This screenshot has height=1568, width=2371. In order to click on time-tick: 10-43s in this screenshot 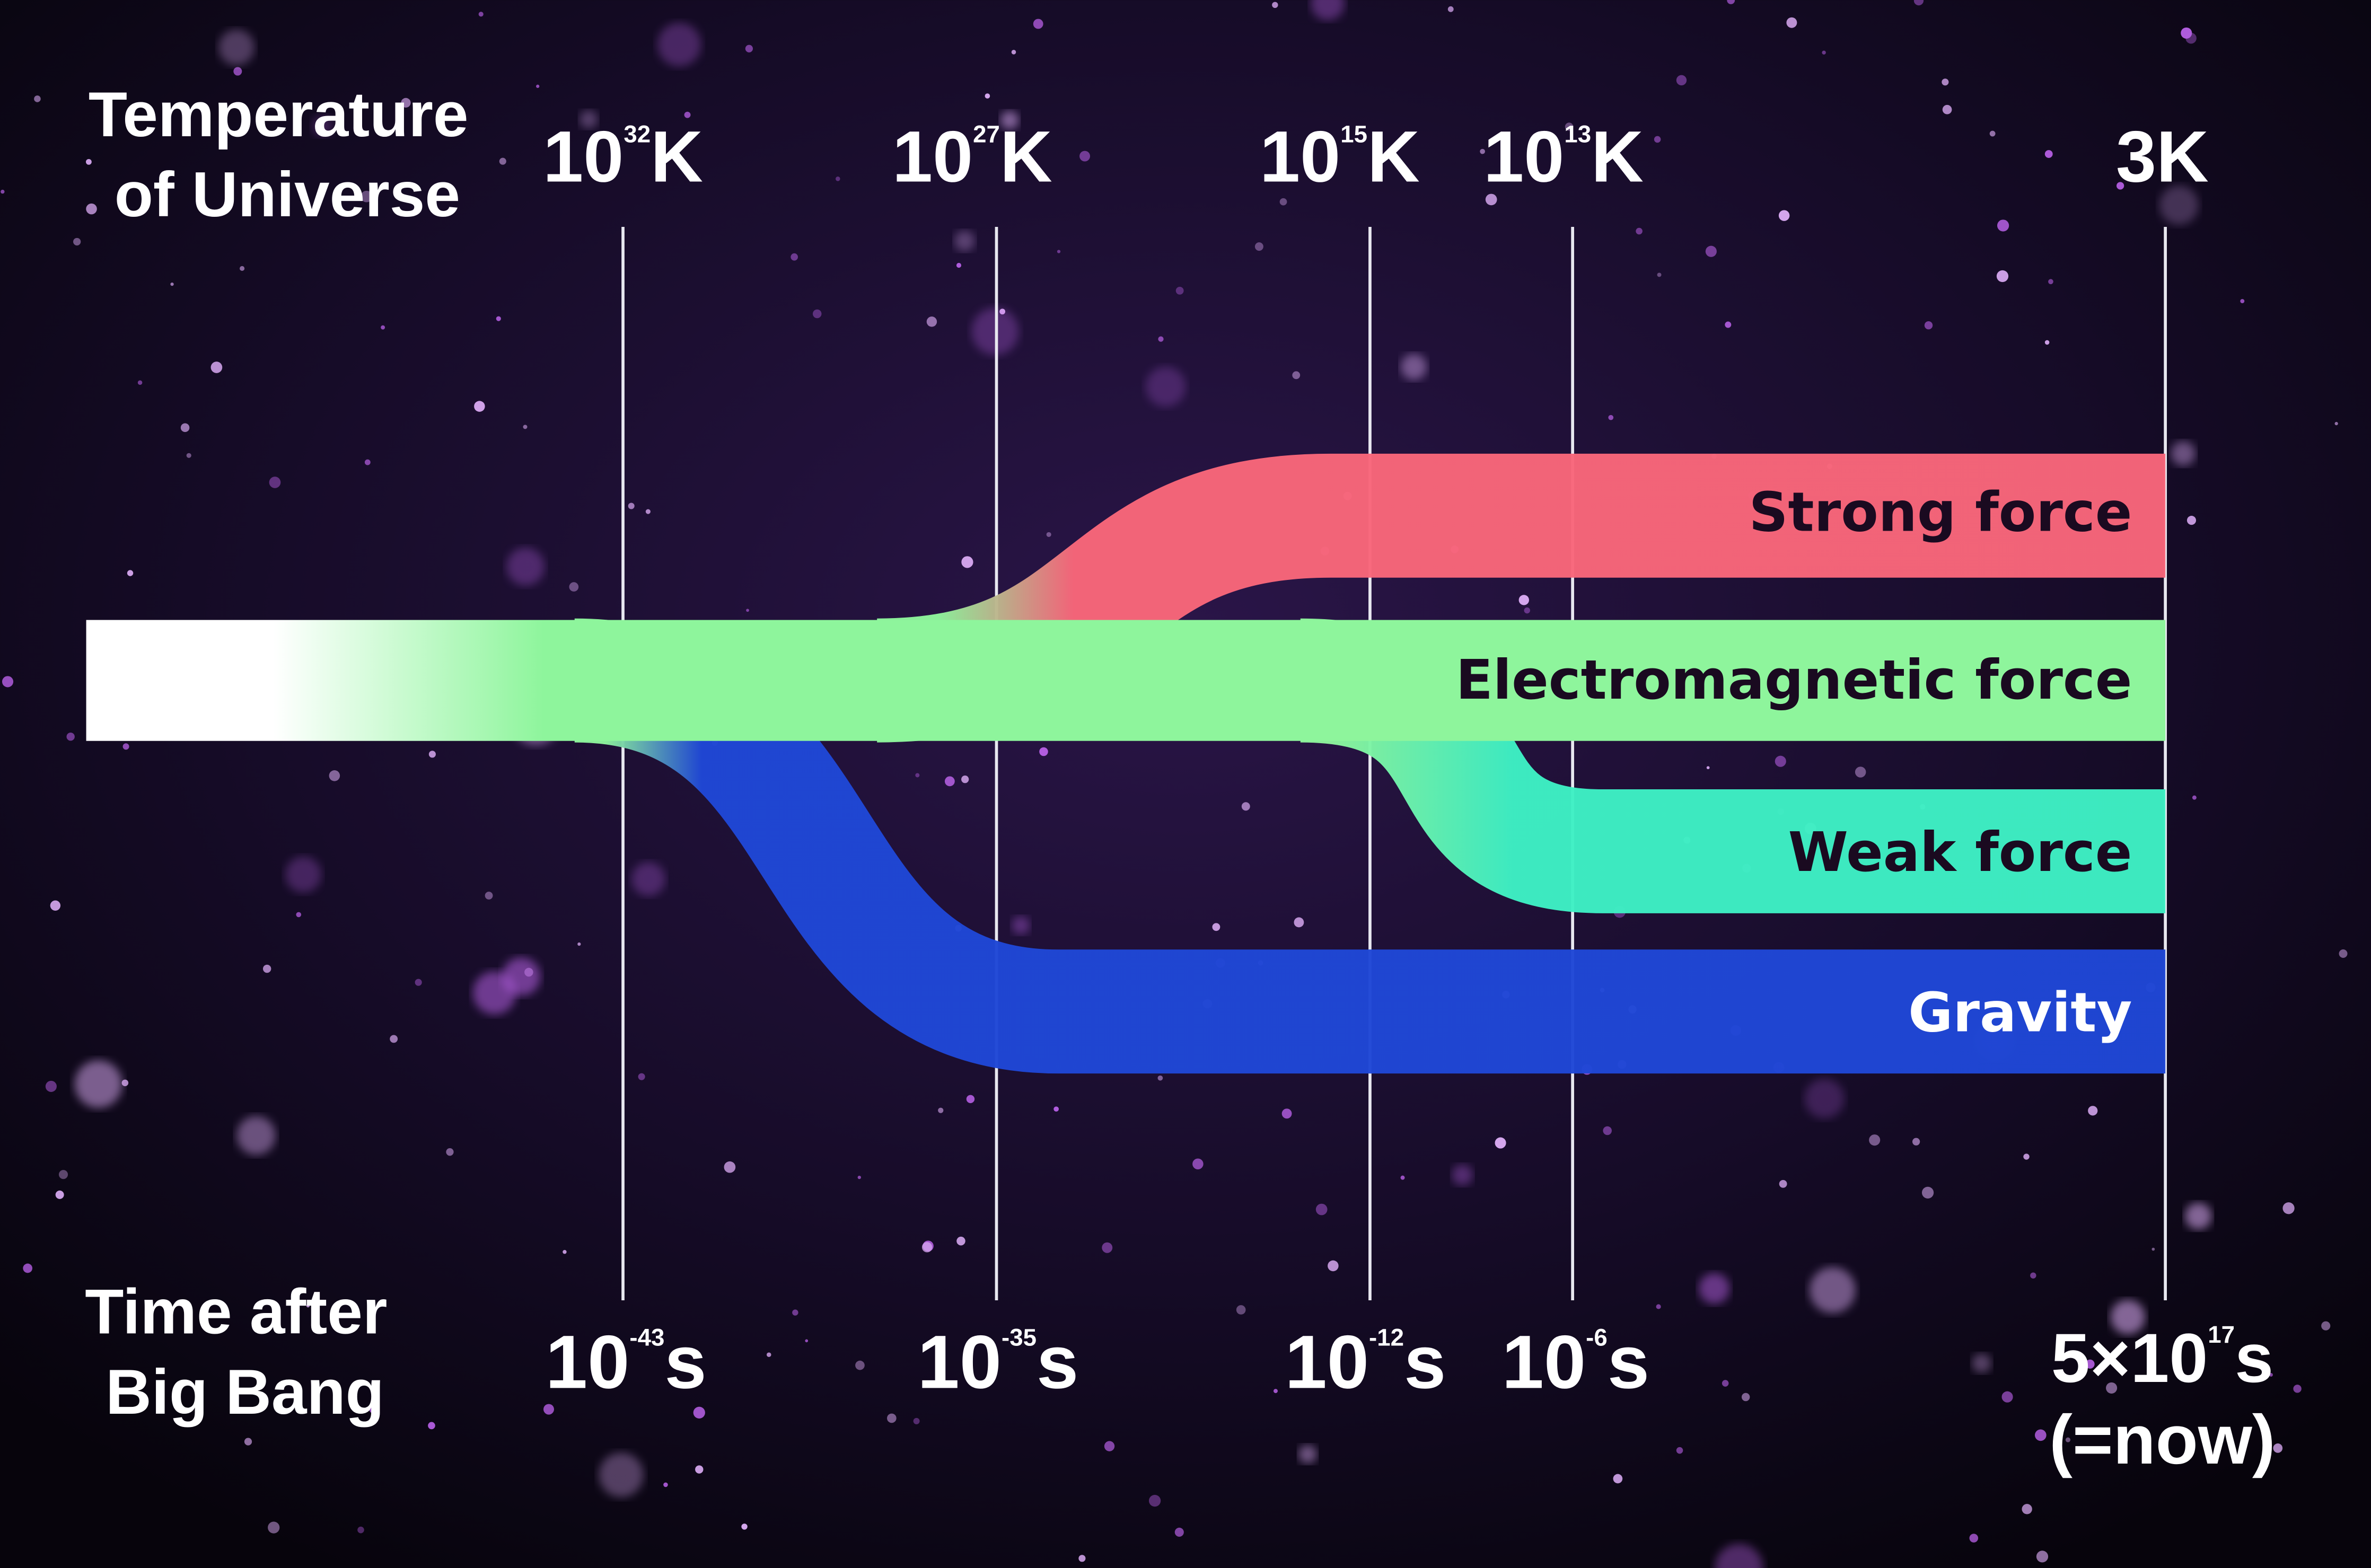, I will do `click(626, 1362)`.